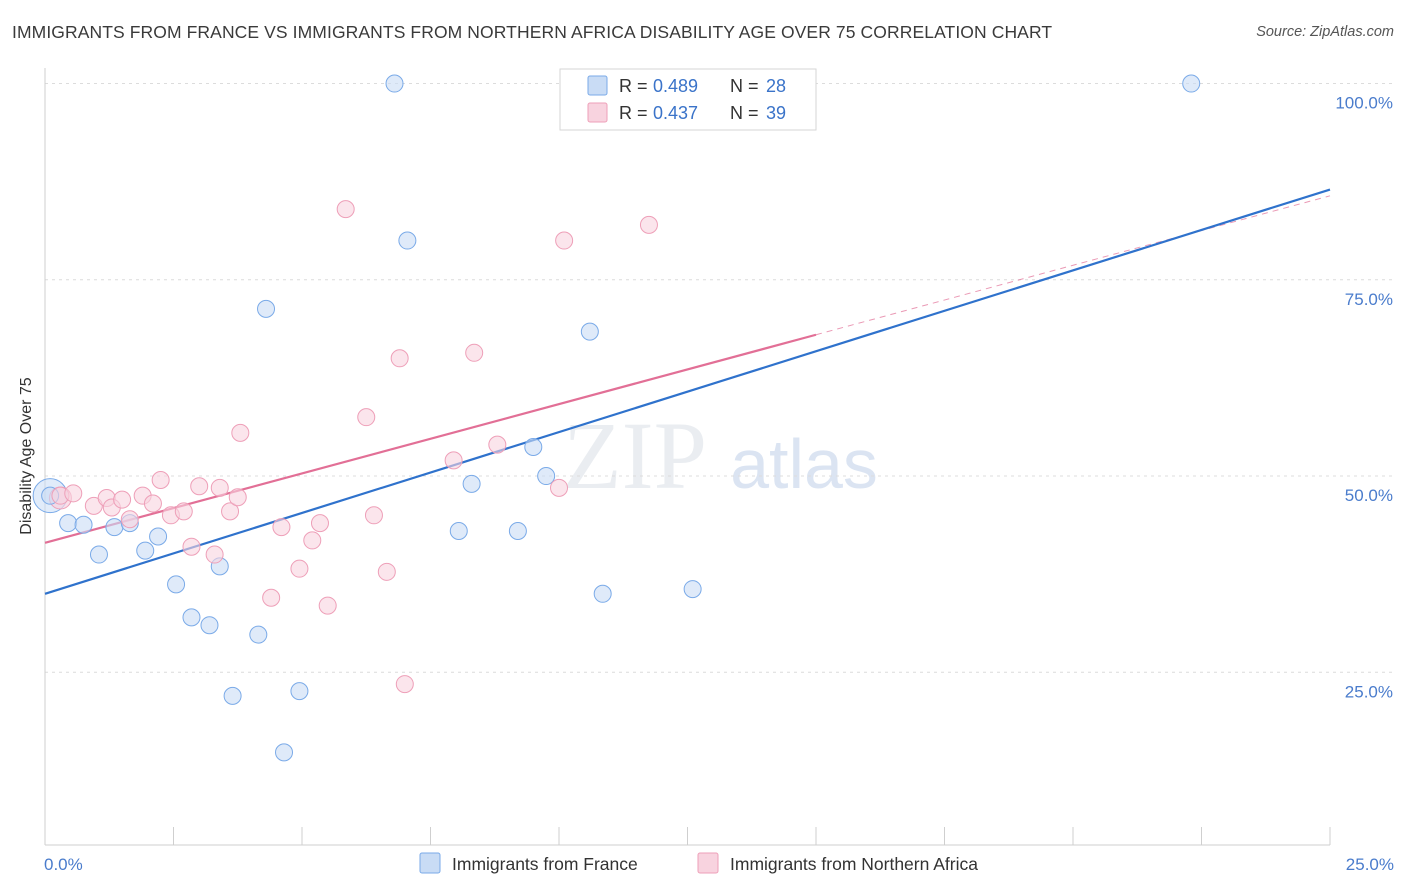 This screenshot has width=1406, height=892. What do you see at coordinates (744, 113) in the screenshot?
I see `legend-n-label-northern-africa: N =` at bounding box center [744, 113].